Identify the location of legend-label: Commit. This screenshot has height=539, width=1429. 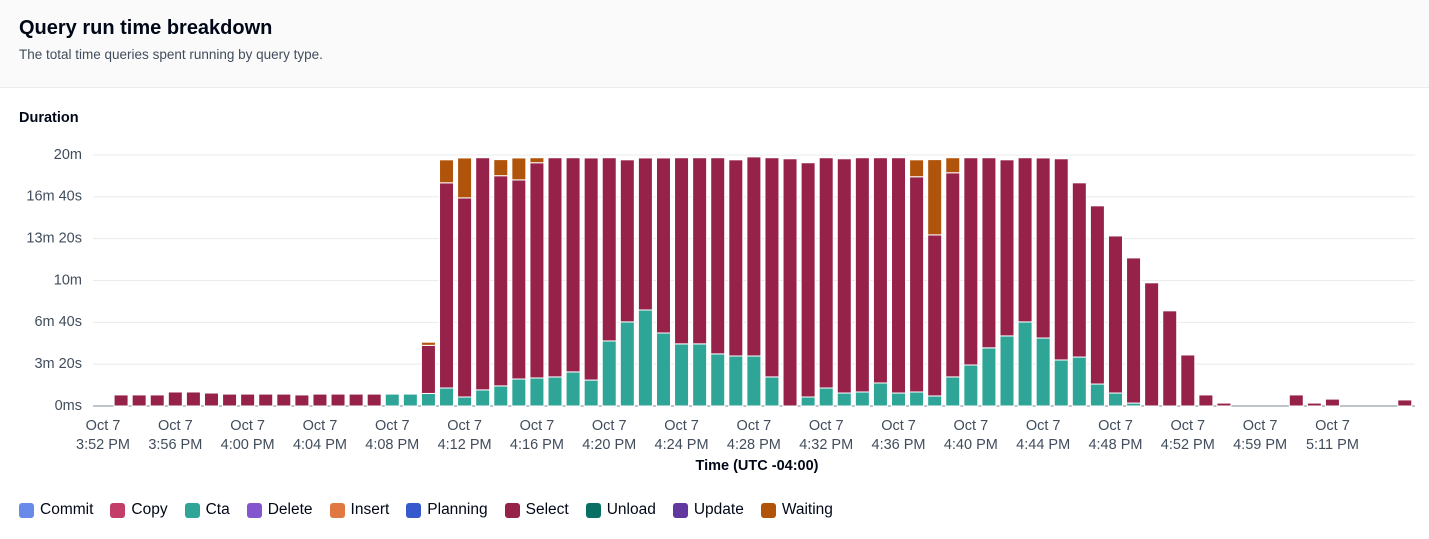
(67, 509).